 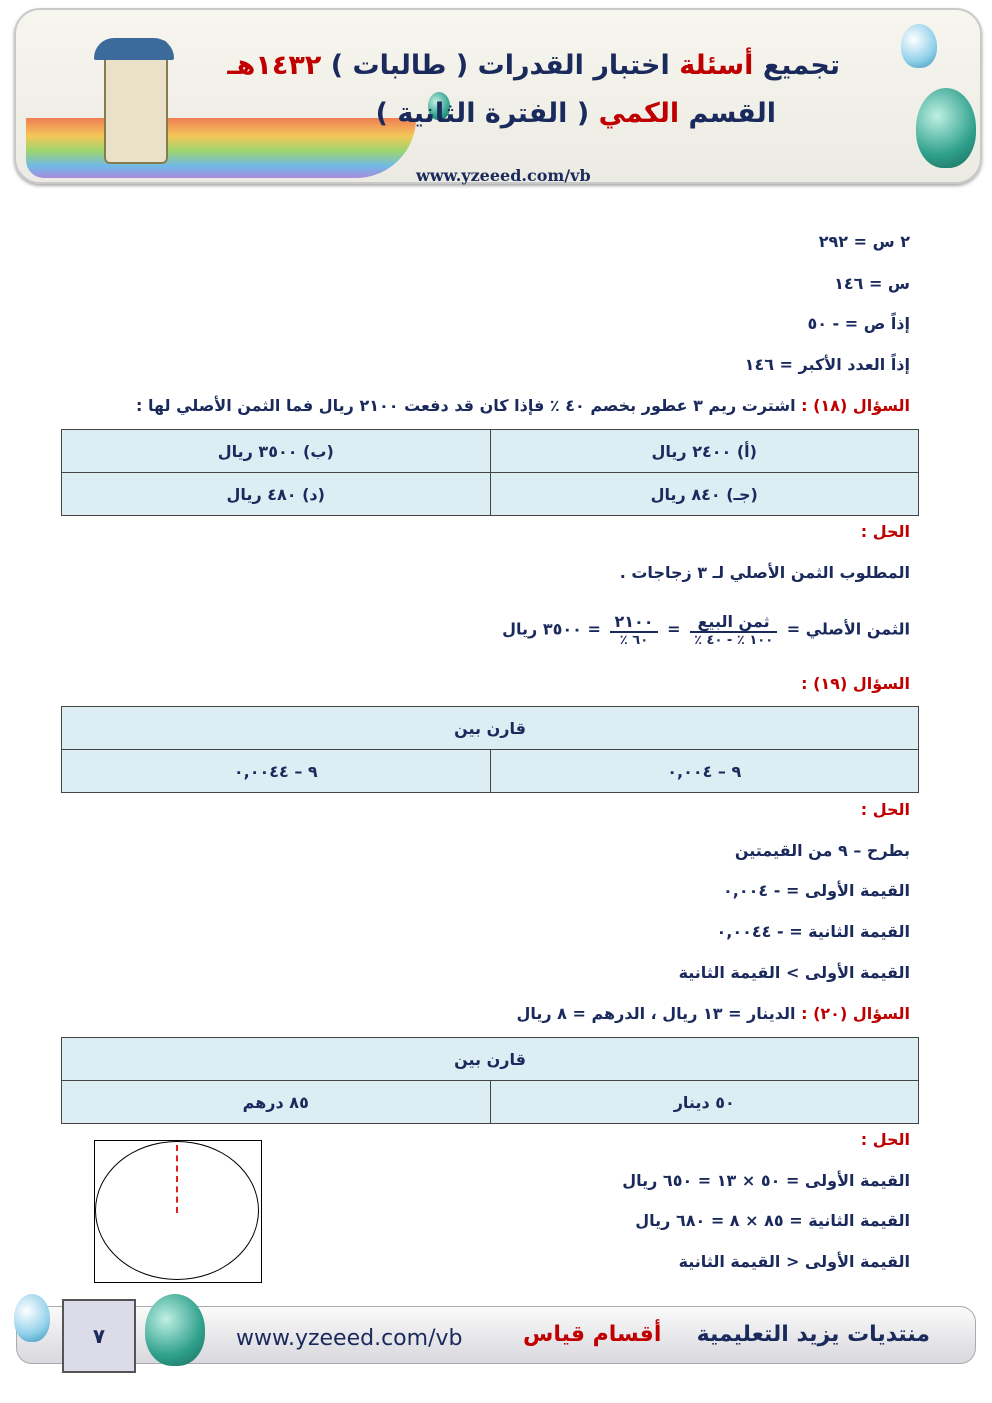 What do you see at coordinates (858, 323) in the screenshot?
I see `text-line: إذاً ص = - ٥٠` at bounding box center [858, 323].